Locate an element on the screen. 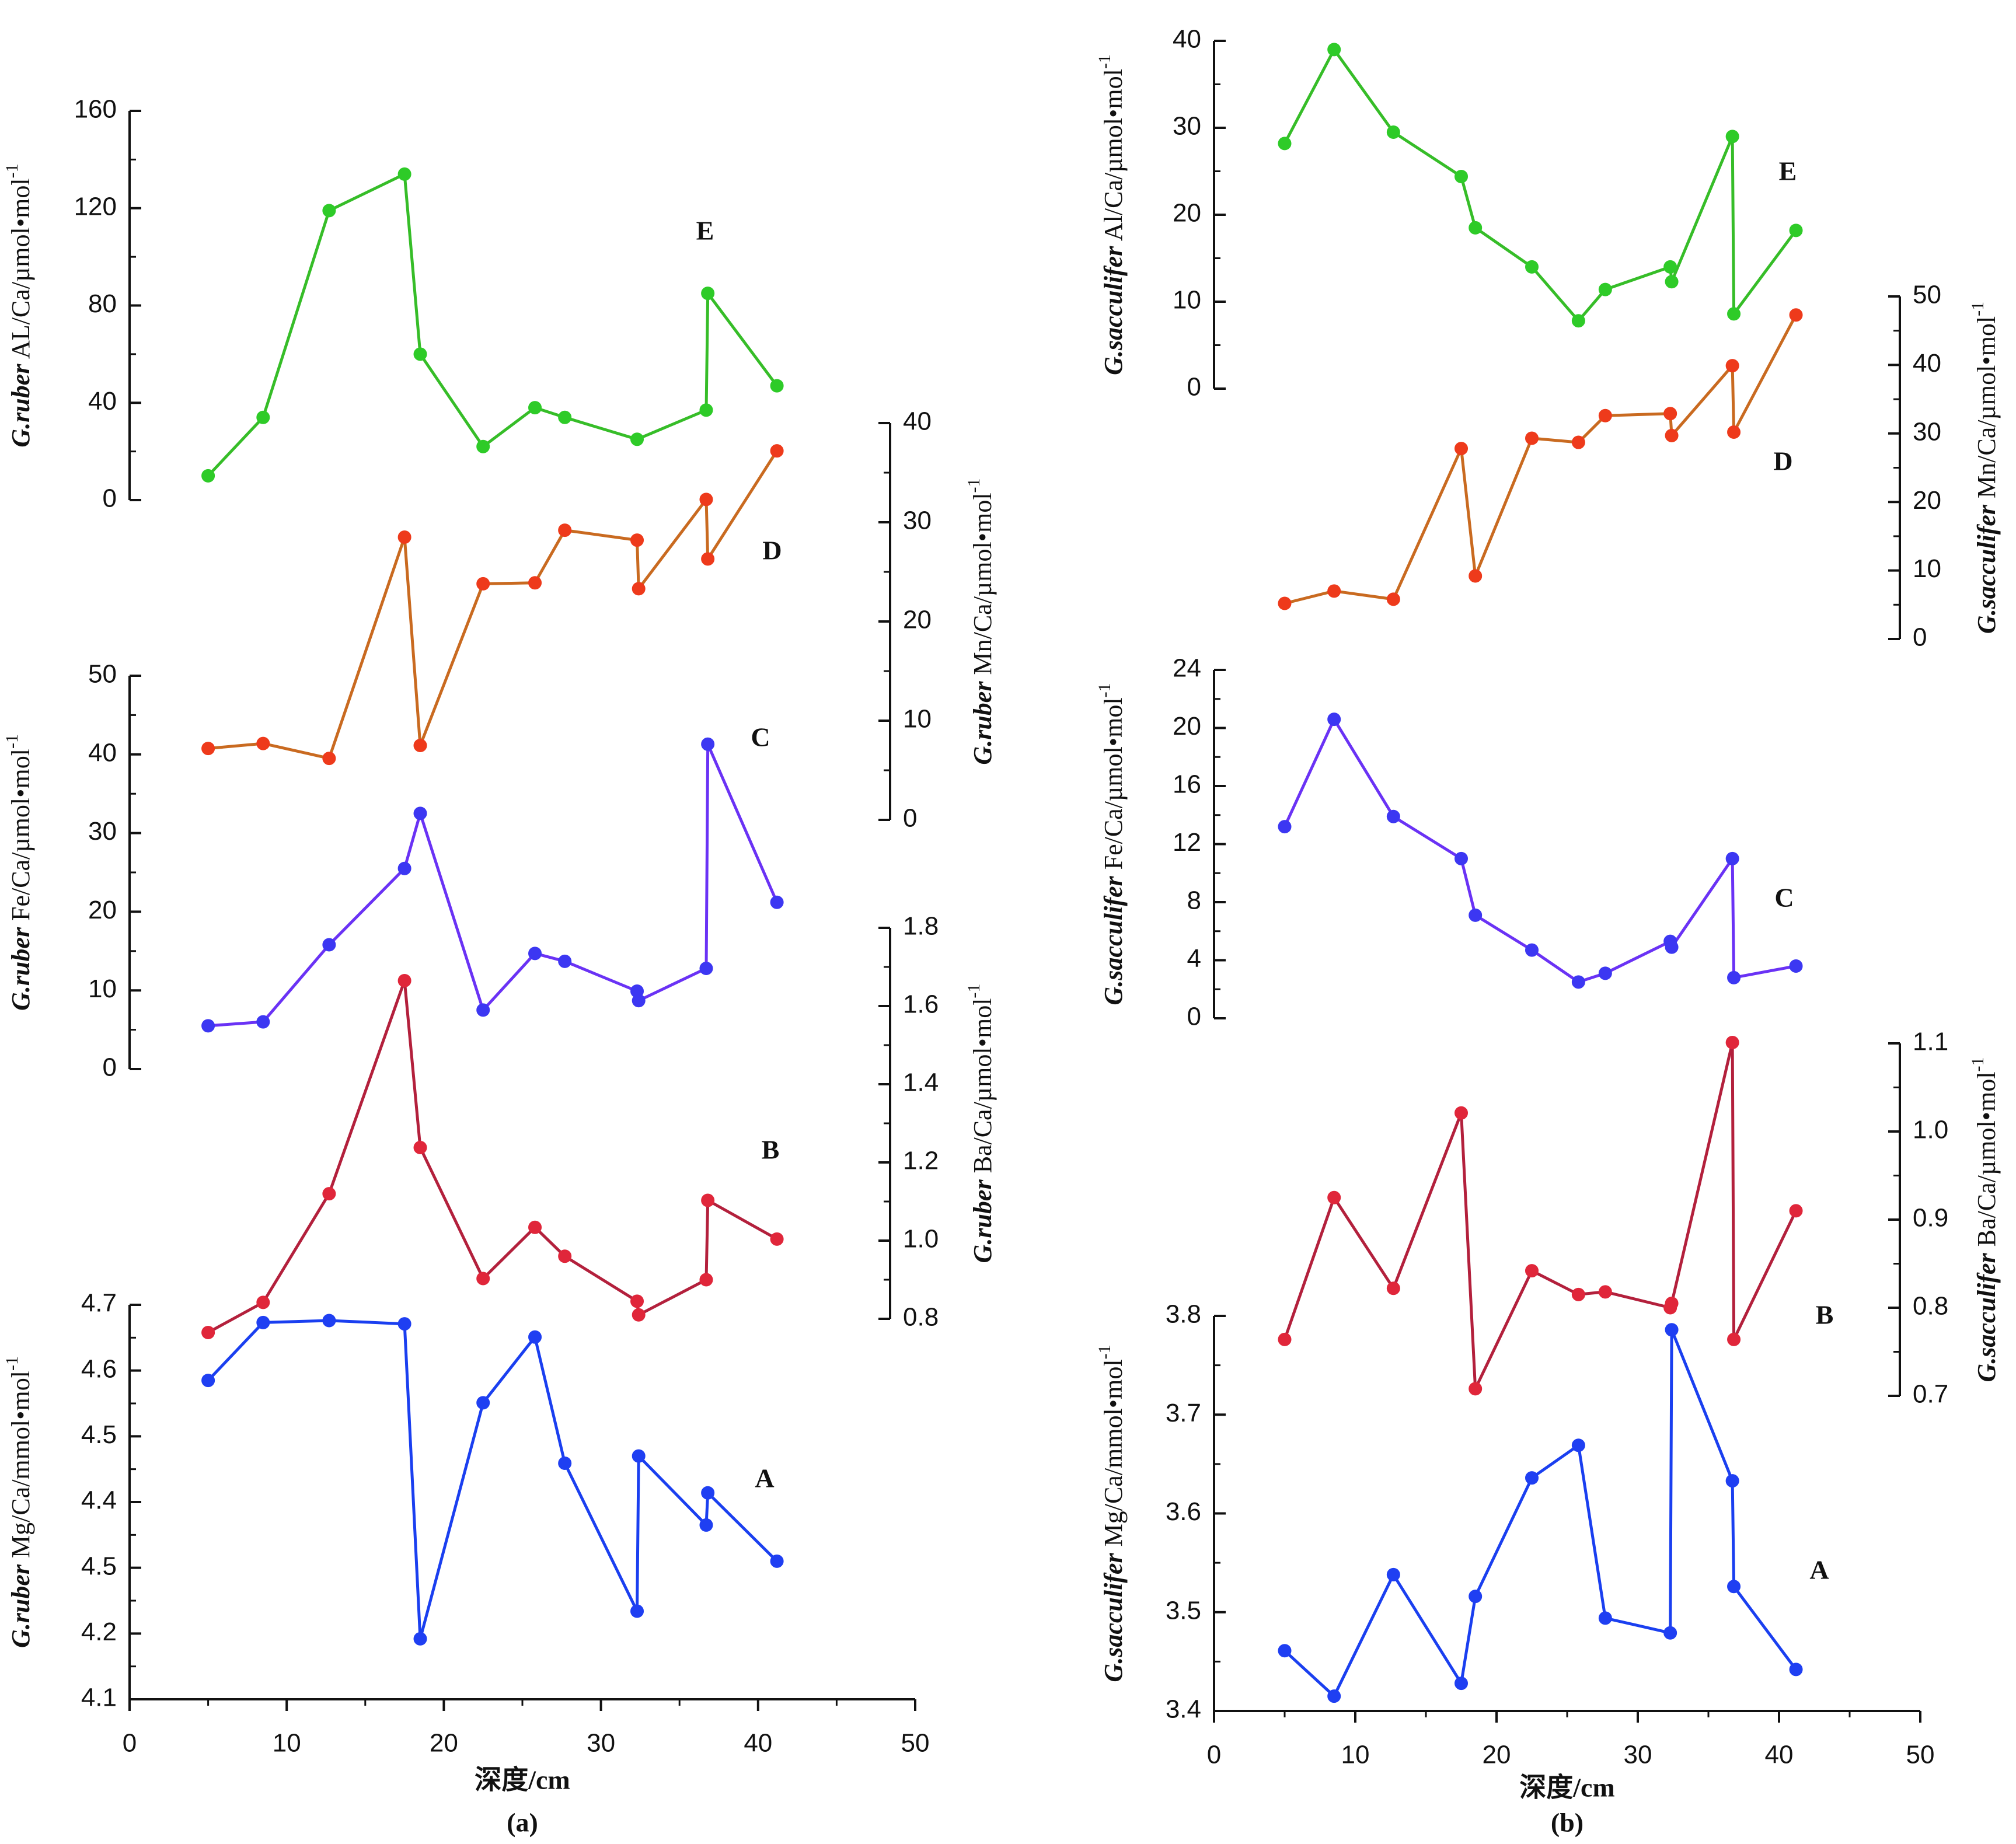  y-axis-title-E-italic: G.ruber is located at coordinates (20, 406).